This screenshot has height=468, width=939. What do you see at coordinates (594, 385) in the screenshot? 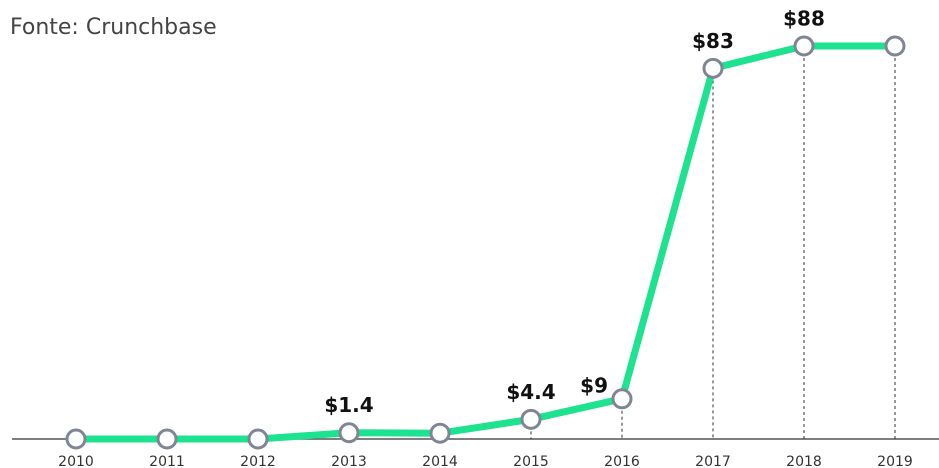
I see `value-label: $9` at bounding box center [594, 385].